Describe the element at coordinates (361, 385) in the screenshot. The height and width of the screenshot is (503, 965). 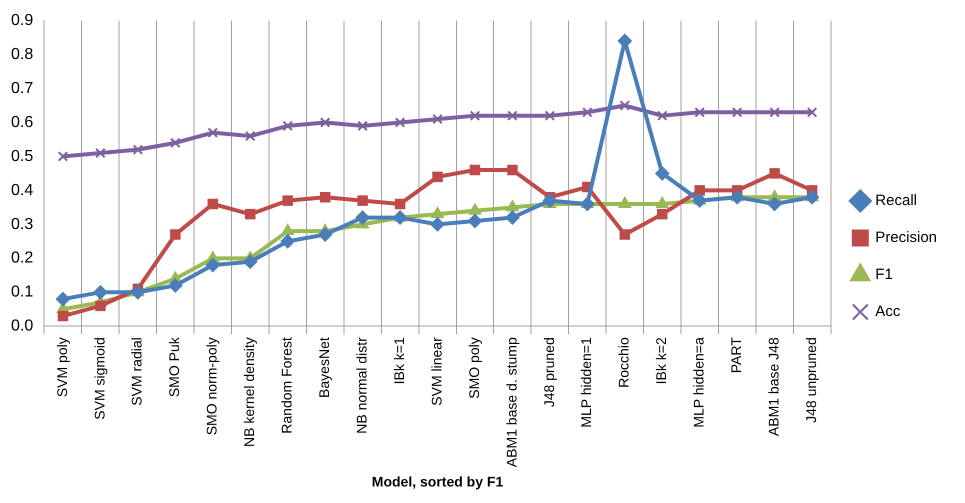
I see `x-tick-label: NB normal distr` at that location.